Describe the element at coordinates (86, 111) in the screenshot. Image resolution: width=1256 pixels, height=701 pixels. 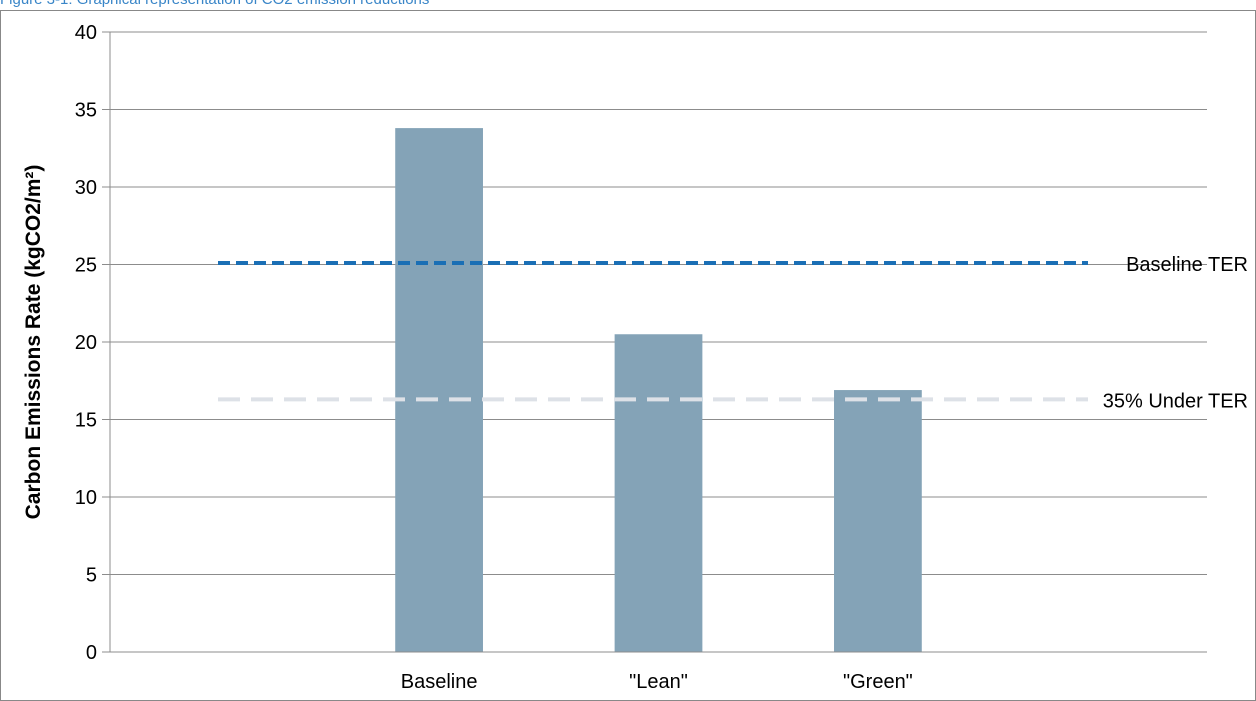
I see `y-tick-label-35: 35` at that location.